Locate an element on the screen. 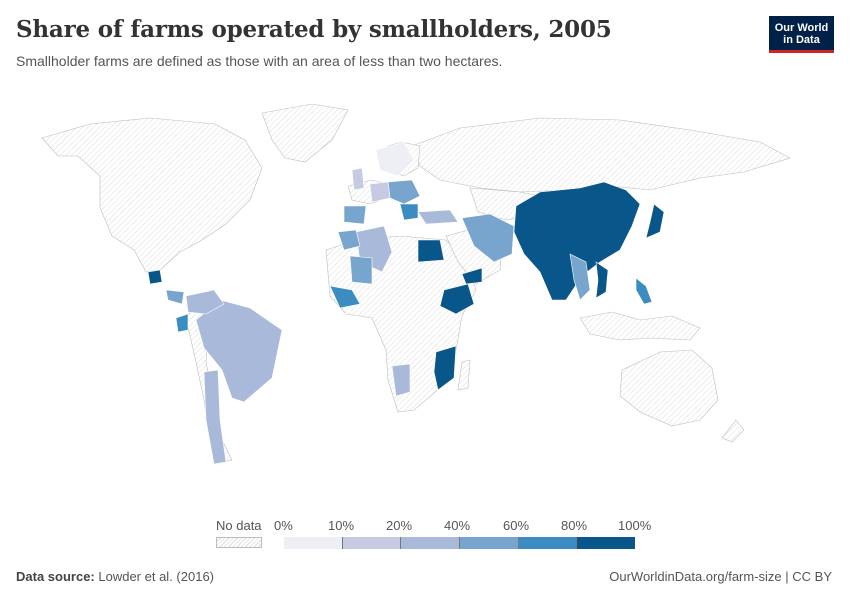 The width and height of the screenshot is (850, 600). region-russia is located at coordinates (601, 155).